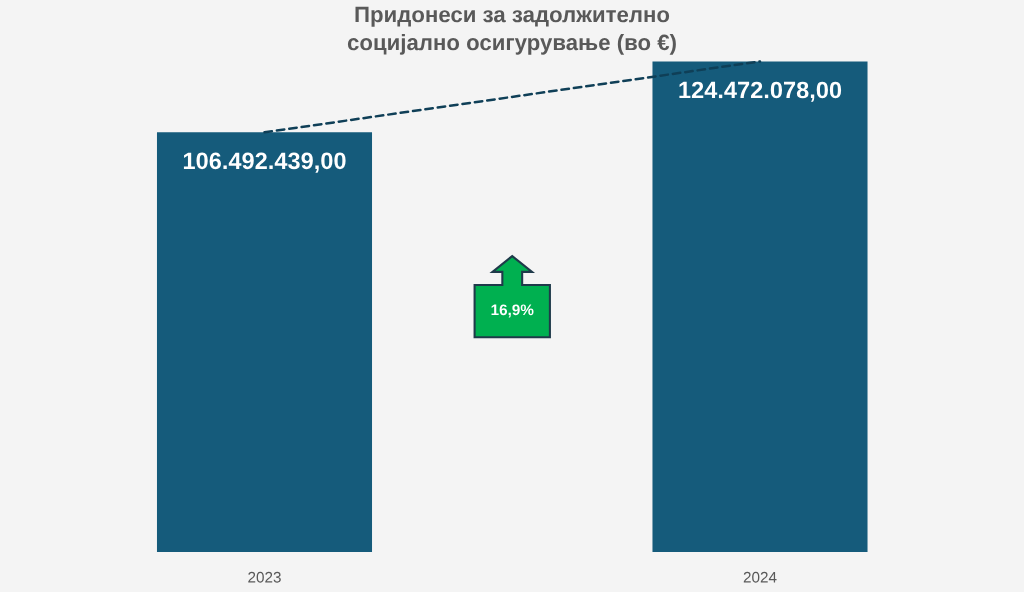  I want to click on x-tick-label: 2024, so click(760, 577).